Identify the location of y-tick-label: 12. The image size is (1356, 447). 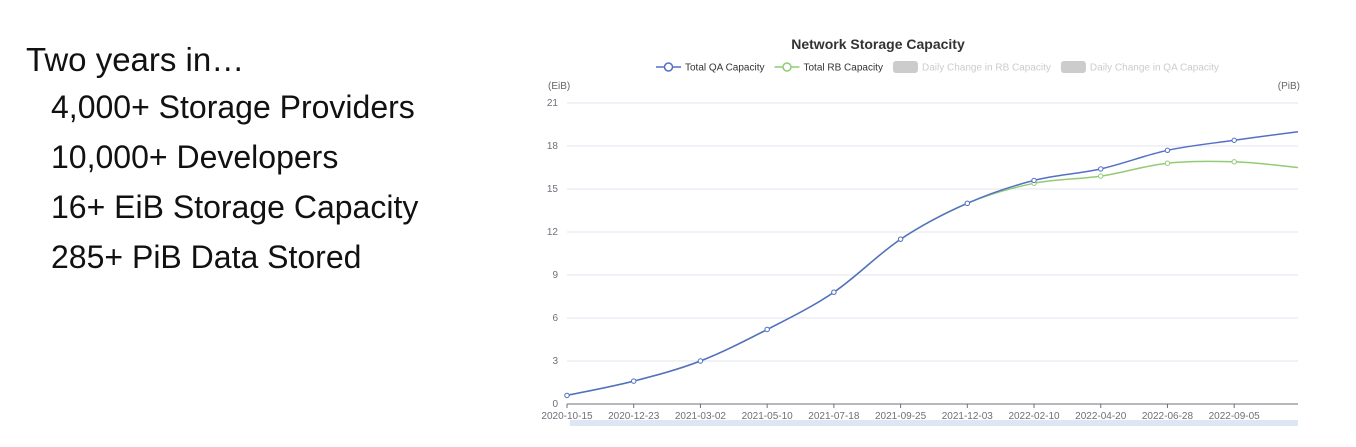
(553, 232).